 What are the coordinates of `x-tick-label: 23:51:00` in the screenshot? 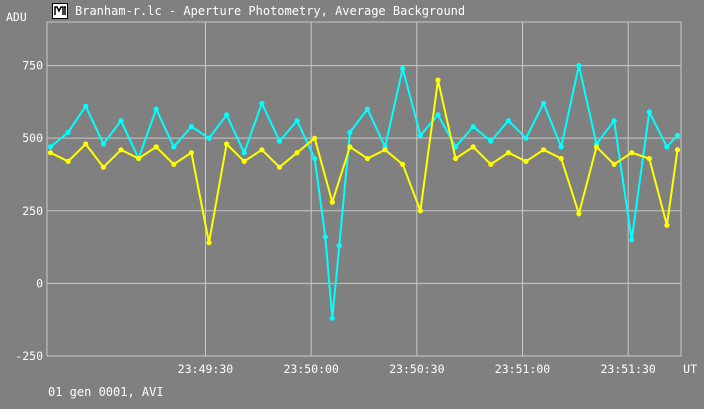 It's located at (522, 369).